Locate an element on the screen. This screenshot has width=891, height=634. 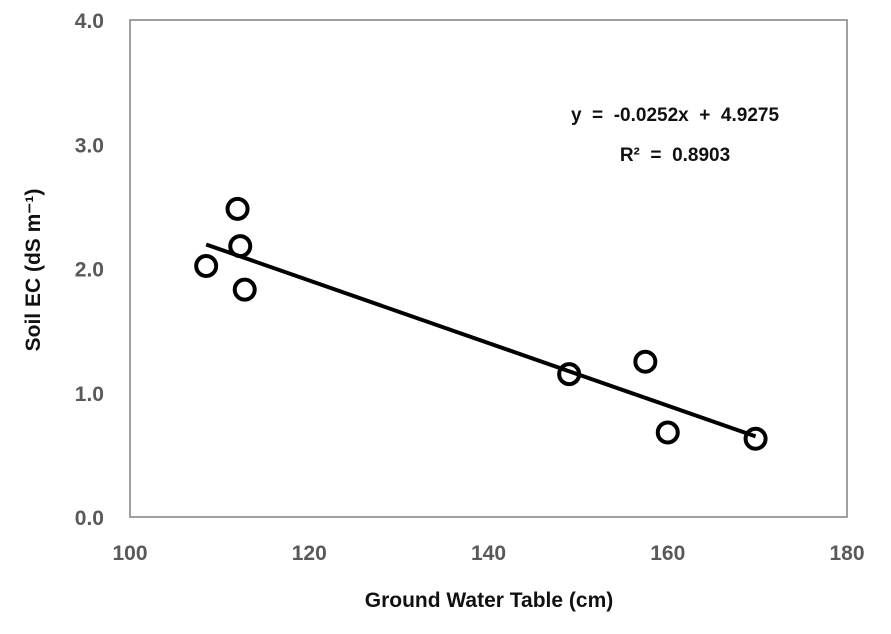
x-tick-label: 100 is located at coordinates (129, 553).